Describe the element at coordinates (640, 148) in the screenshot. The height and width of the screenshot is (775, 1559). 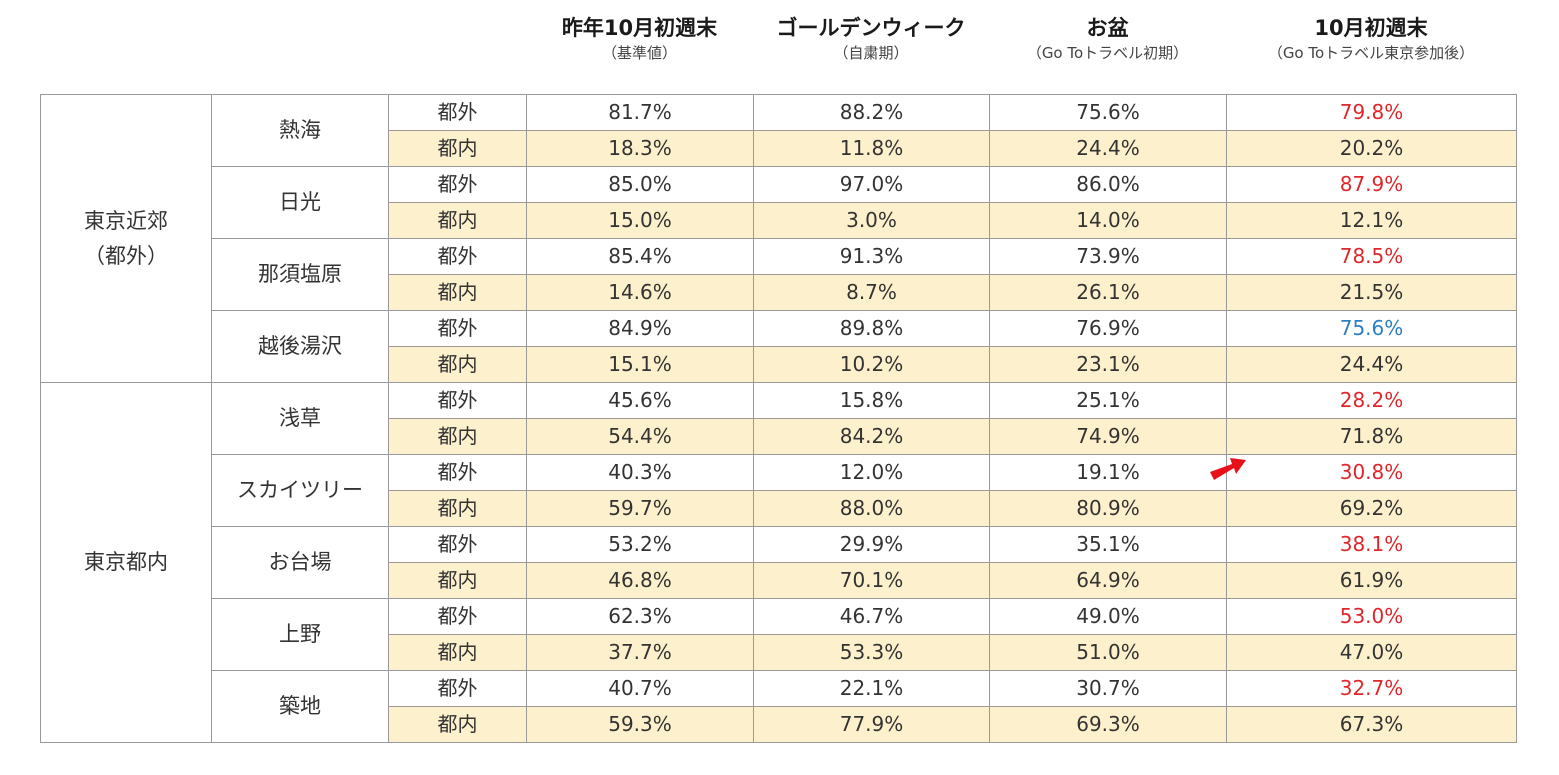
I see `percentage-value: 18.3%` at that location.